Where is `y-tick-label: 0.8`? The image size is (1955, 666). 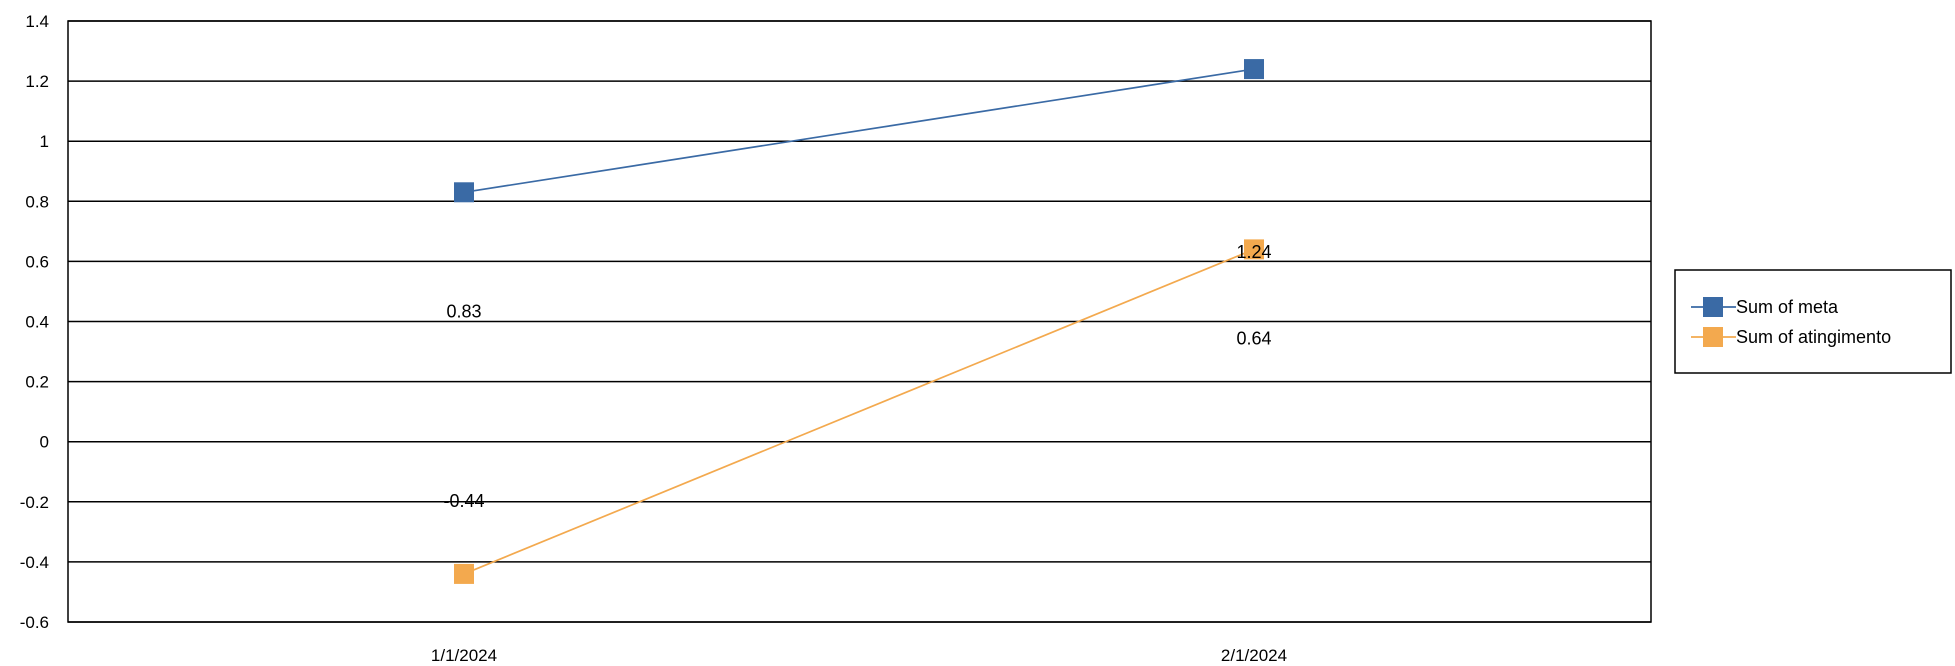
y-tick-label: 0.8 is located at coordinates (37, 201).